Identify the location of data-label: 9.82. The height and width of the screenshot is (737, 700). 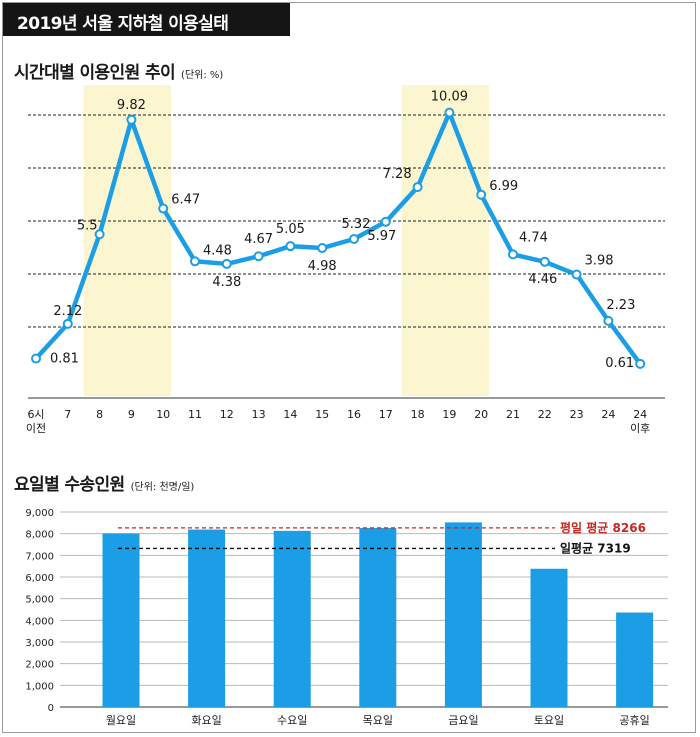
(131, 105).